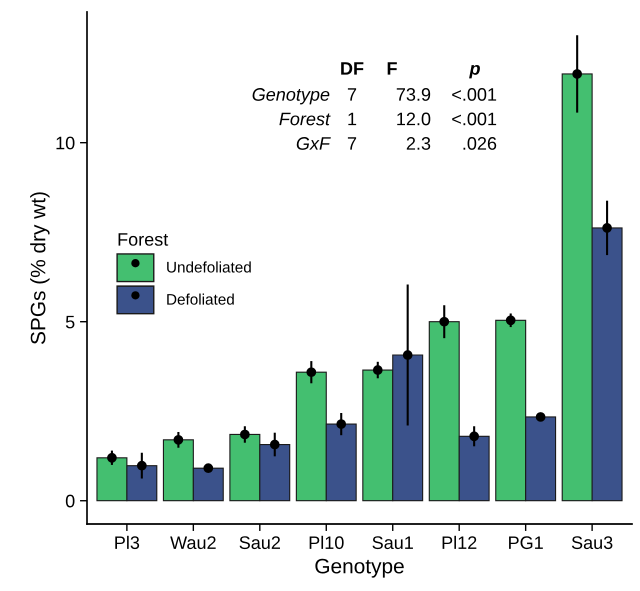 The height and width of the screenshot is (591, 640). Describe the element at coordinates (260, 543) in the screenshot. I see `x-tick-label: Sau2` at that location.